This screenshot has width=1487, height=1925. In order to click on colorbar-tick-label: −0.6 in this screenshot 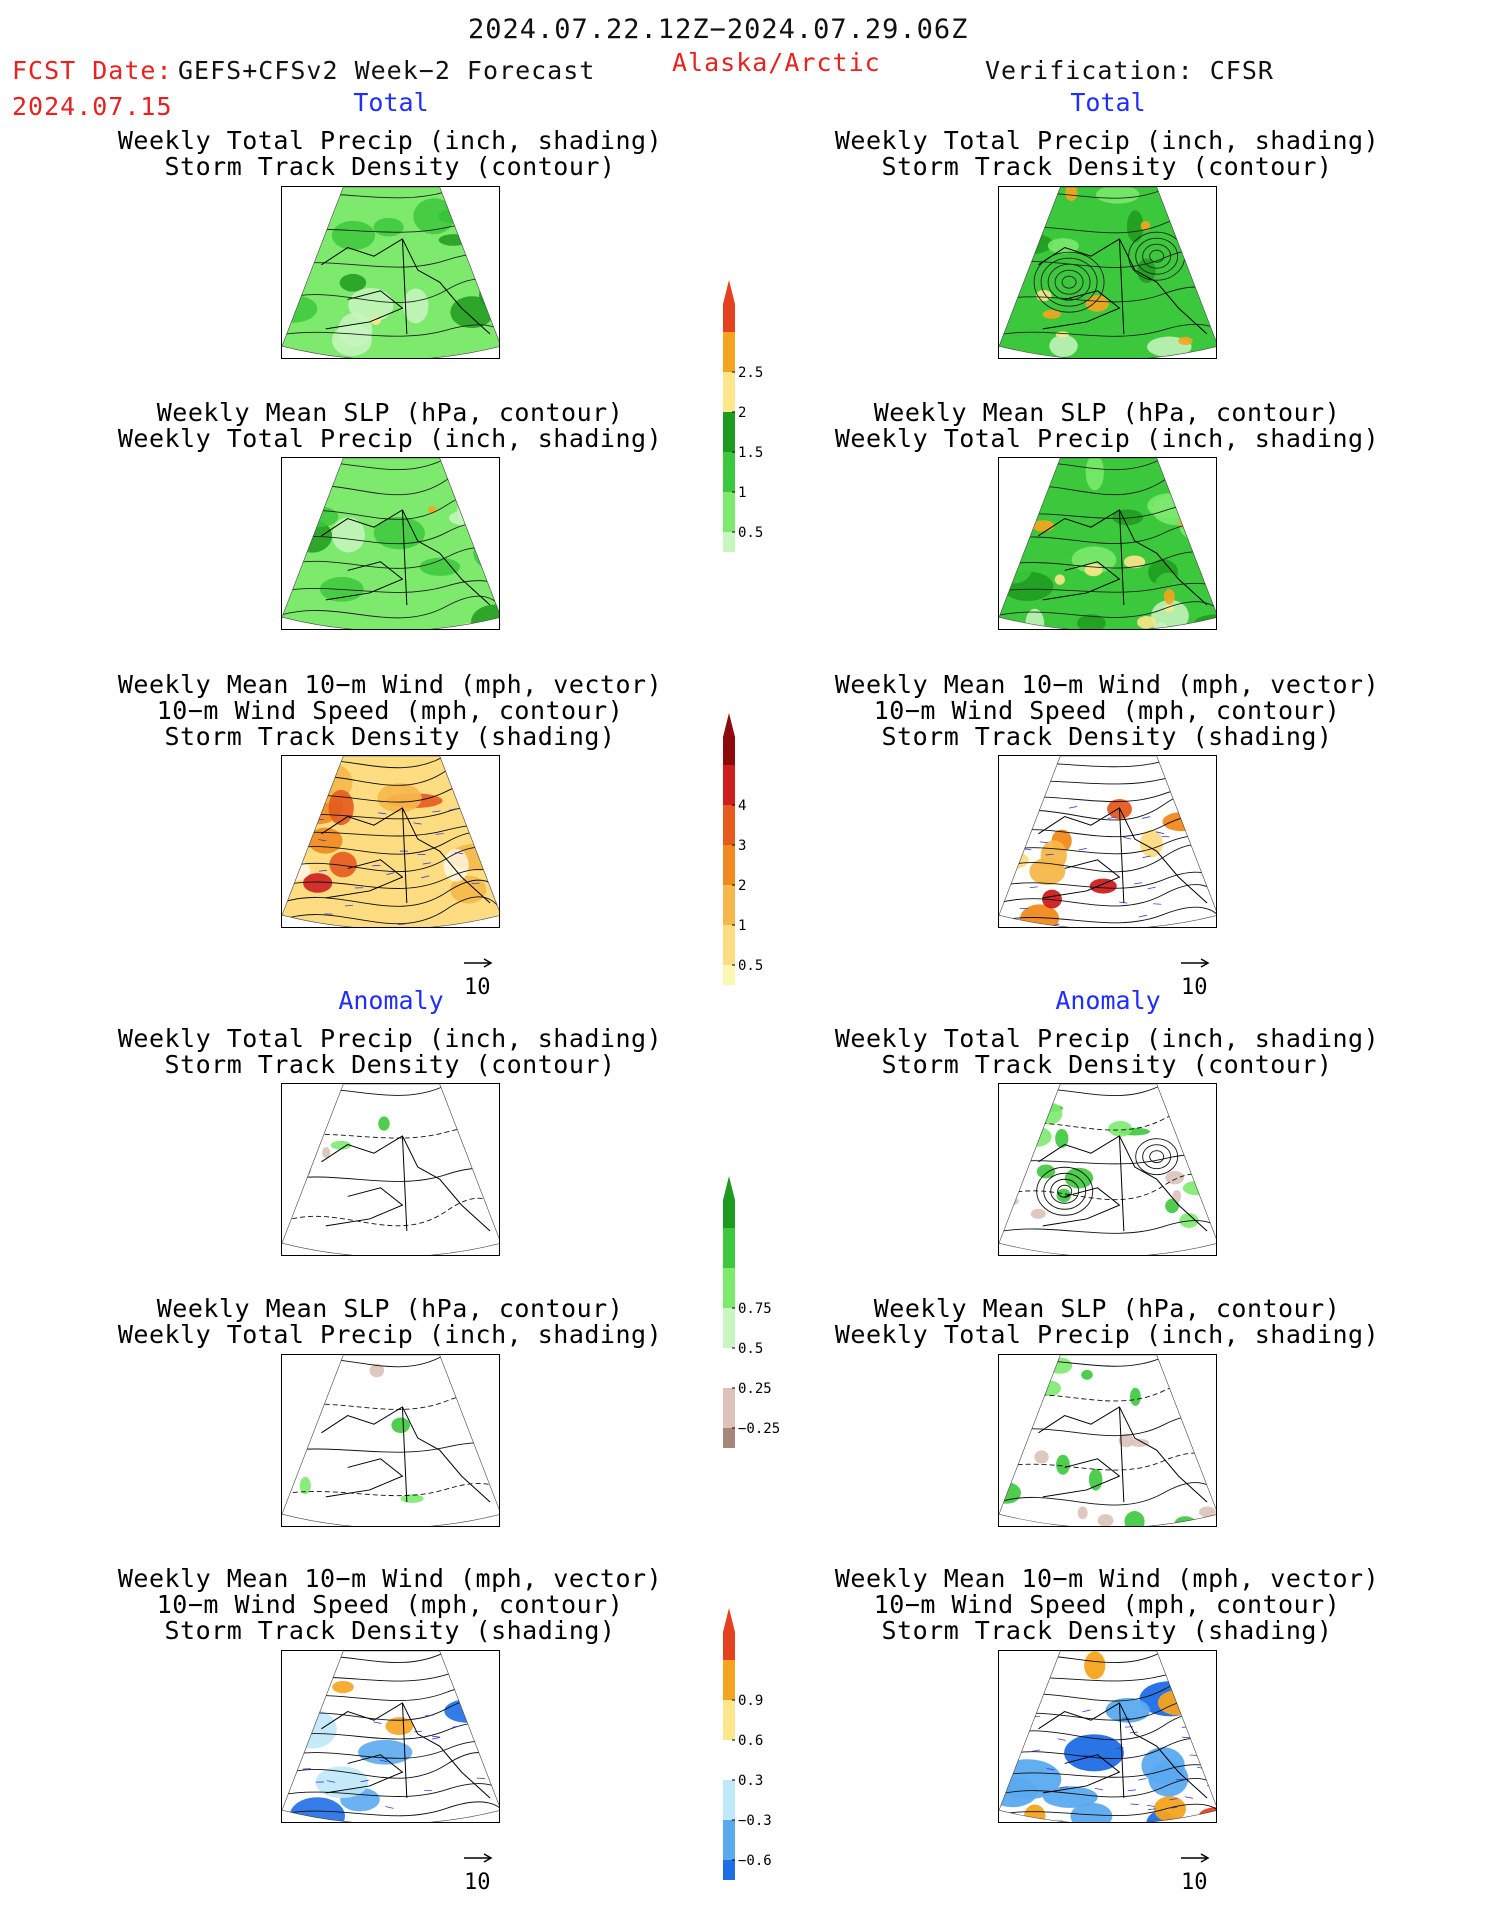, I will do `click(755, 1861)`.